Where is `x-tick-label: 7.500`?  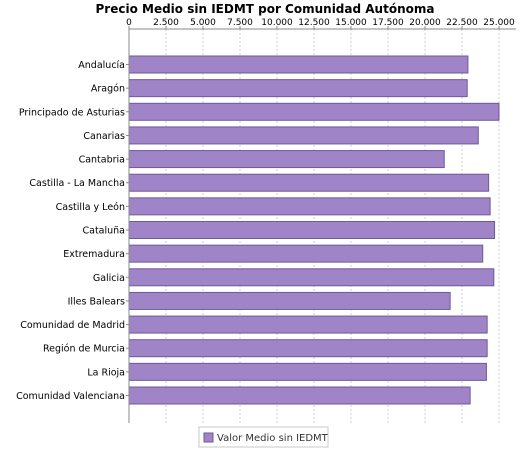
x-tick-label: 7.500 is located at coordinates (240, 23).